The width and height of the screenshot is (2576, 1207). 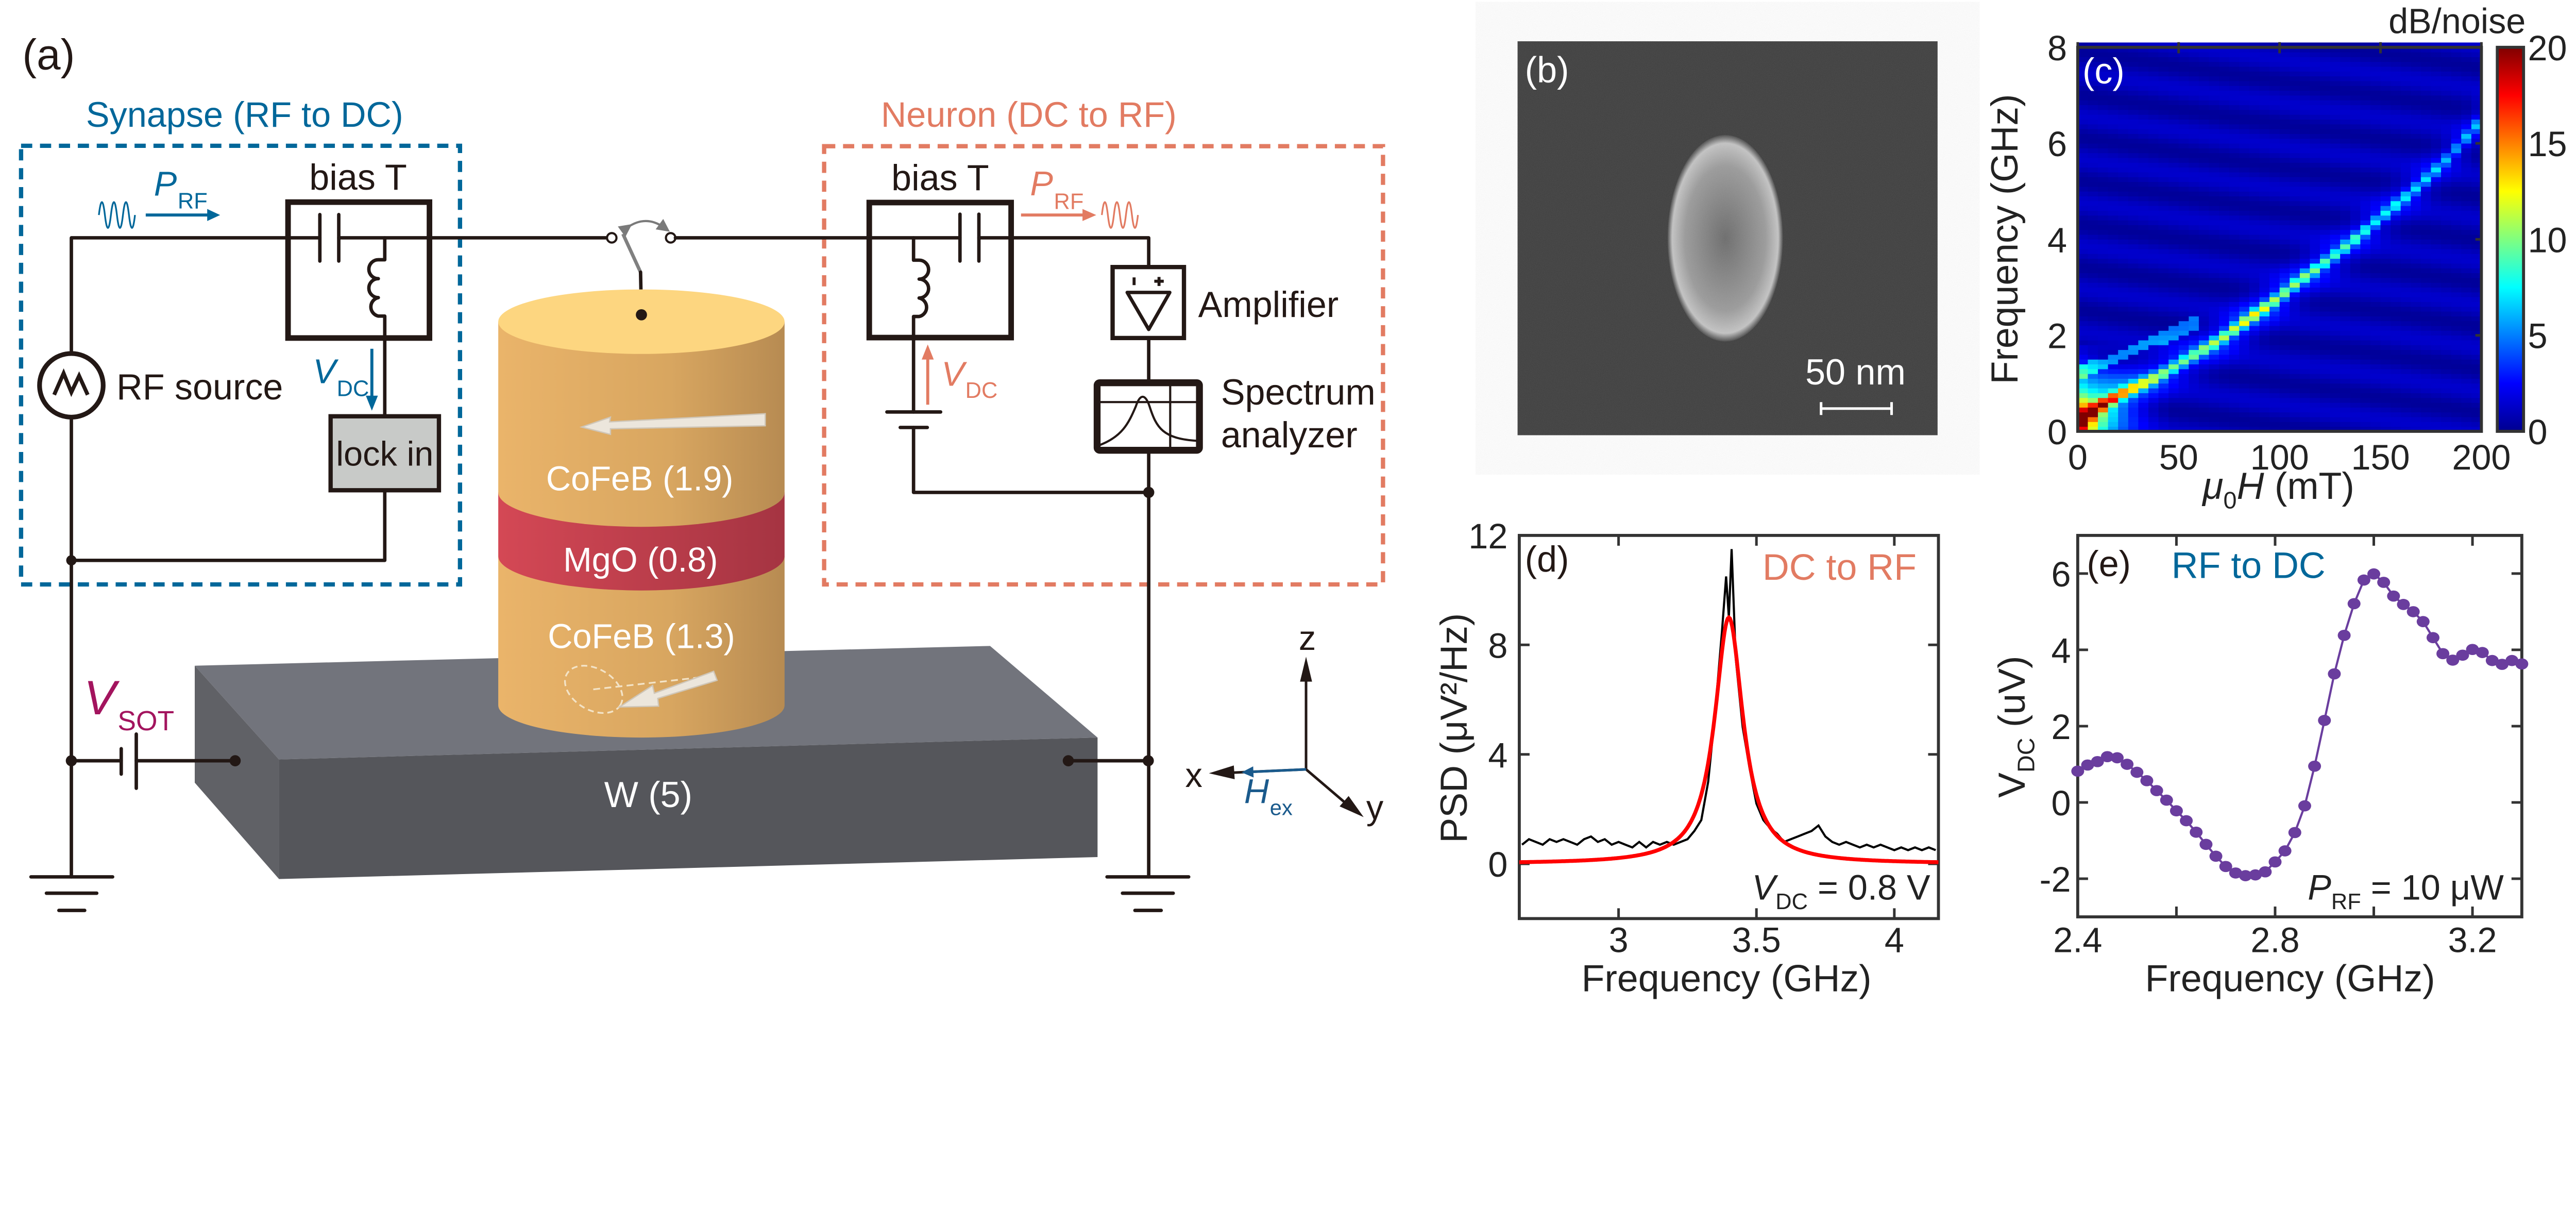 What do you see at coordinates (2103, 71) in the screenshot?
I see `panel-c-label: (c)` at bounding box center [2103, 71].